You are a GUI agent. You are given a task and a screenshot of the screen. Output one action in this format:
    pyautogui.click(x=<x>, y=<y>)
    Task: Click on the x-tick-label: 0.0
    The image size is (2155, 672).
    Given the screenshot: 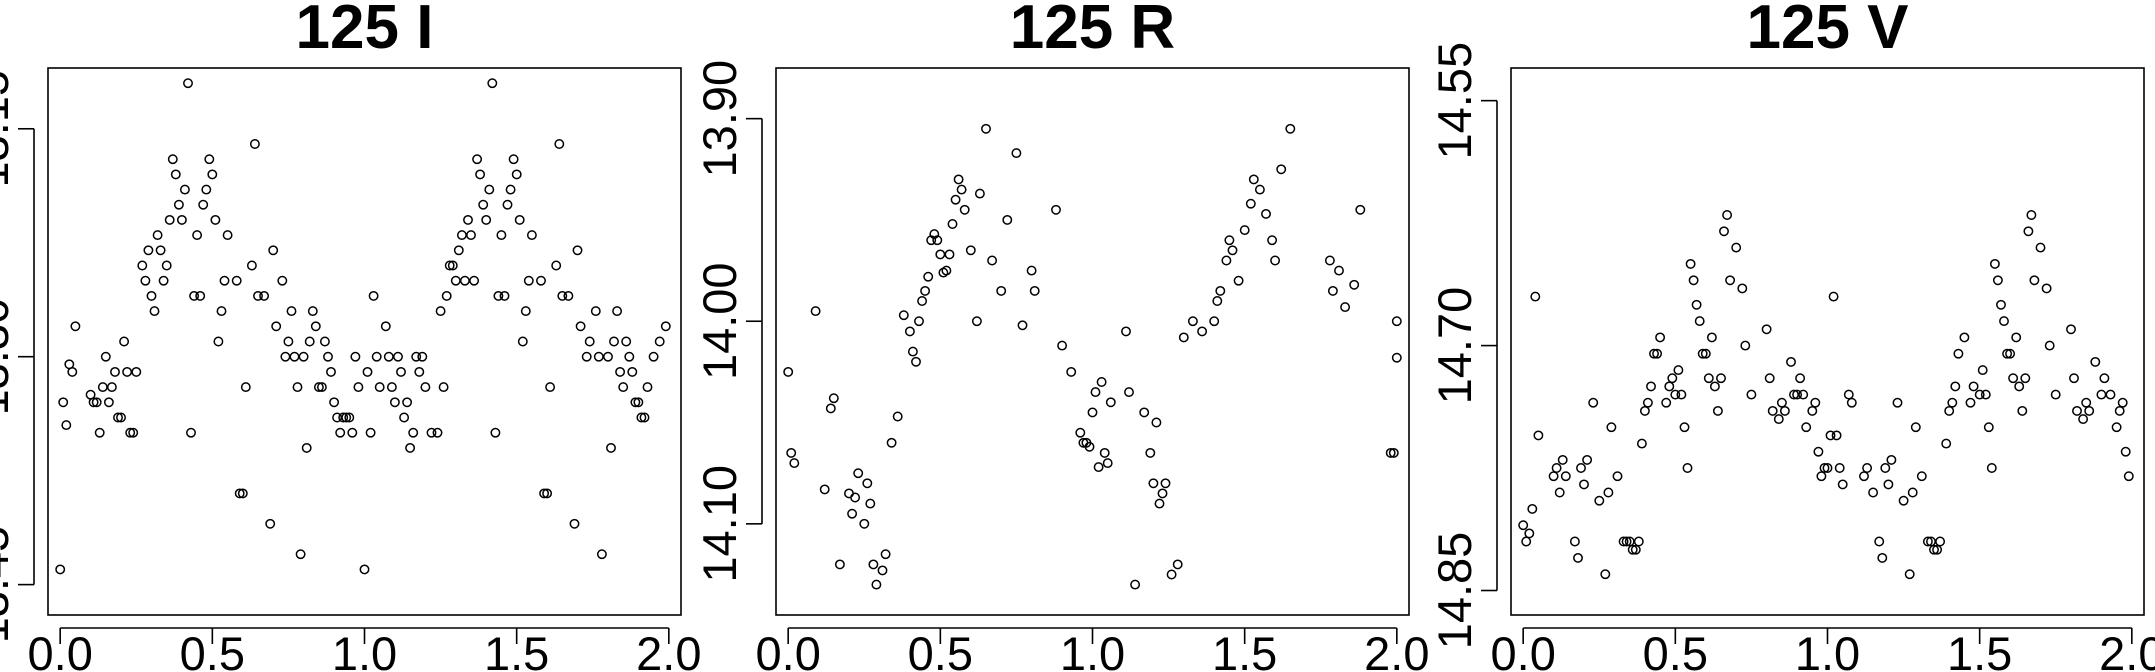 What is the action you would take?
    pyautogui.click(x=60, y=649)
    